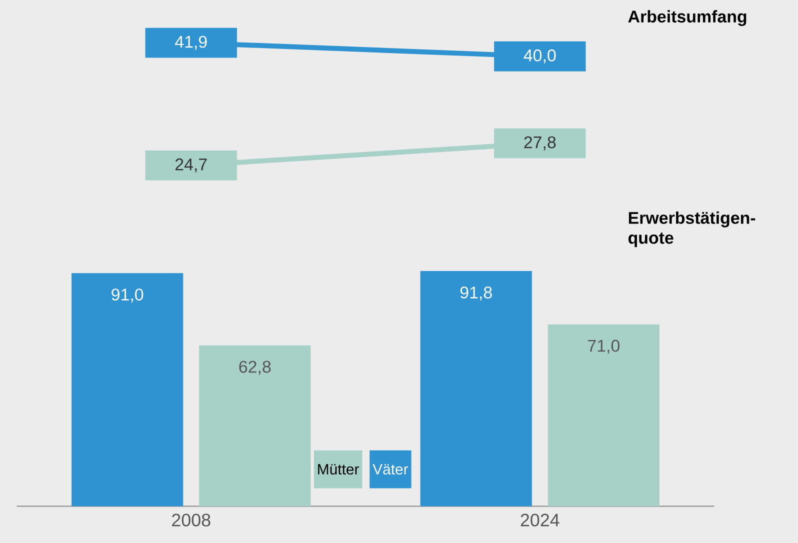 This screenshot has width=798, height=543. What do you see at coordinates (390, 469) in the screenshot?
I see `series-label: Väter` at bounding box center [390, 469].